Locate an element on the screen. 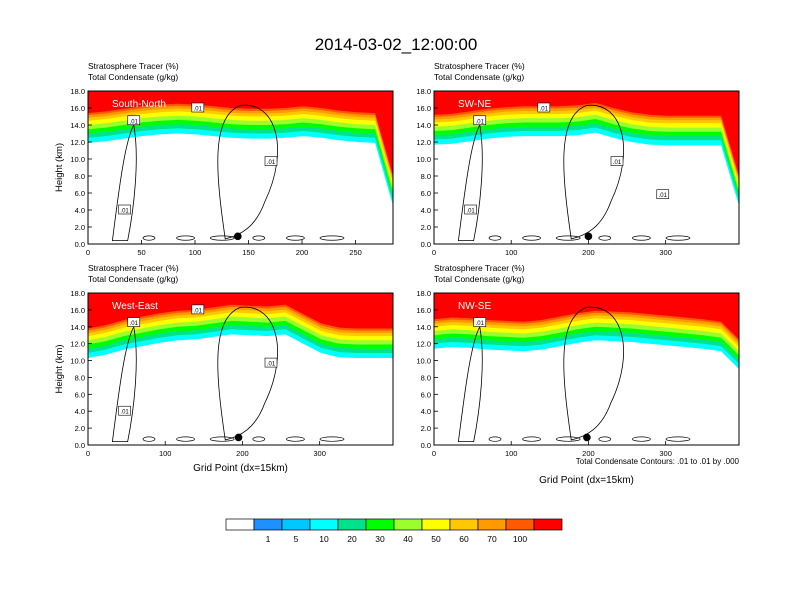  x-tick-label: 300 is located at coordinates (665, 453).